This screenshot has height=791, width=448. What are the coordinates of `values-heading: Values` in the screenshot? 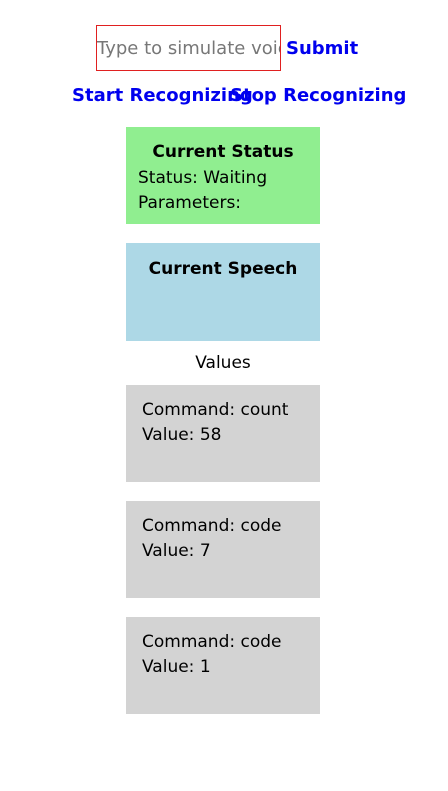 It's located at (223, 363).